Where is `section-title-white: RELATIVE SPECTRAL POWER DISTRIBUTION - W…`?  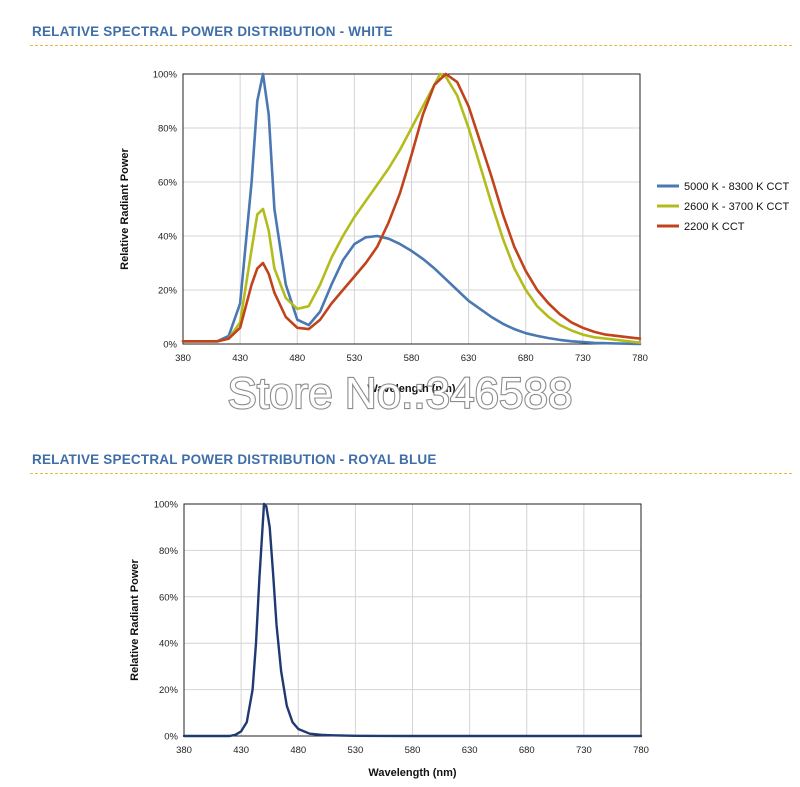 section-title-white: RELATIVE SPECTRAL POWER DISTRIBUTION - W… is located at coordinates (212, 31).